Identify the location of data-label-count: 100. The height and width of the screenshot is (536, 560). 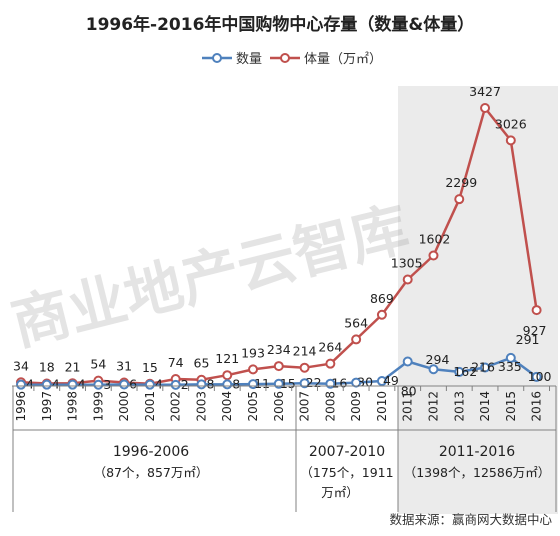
(540, 376).